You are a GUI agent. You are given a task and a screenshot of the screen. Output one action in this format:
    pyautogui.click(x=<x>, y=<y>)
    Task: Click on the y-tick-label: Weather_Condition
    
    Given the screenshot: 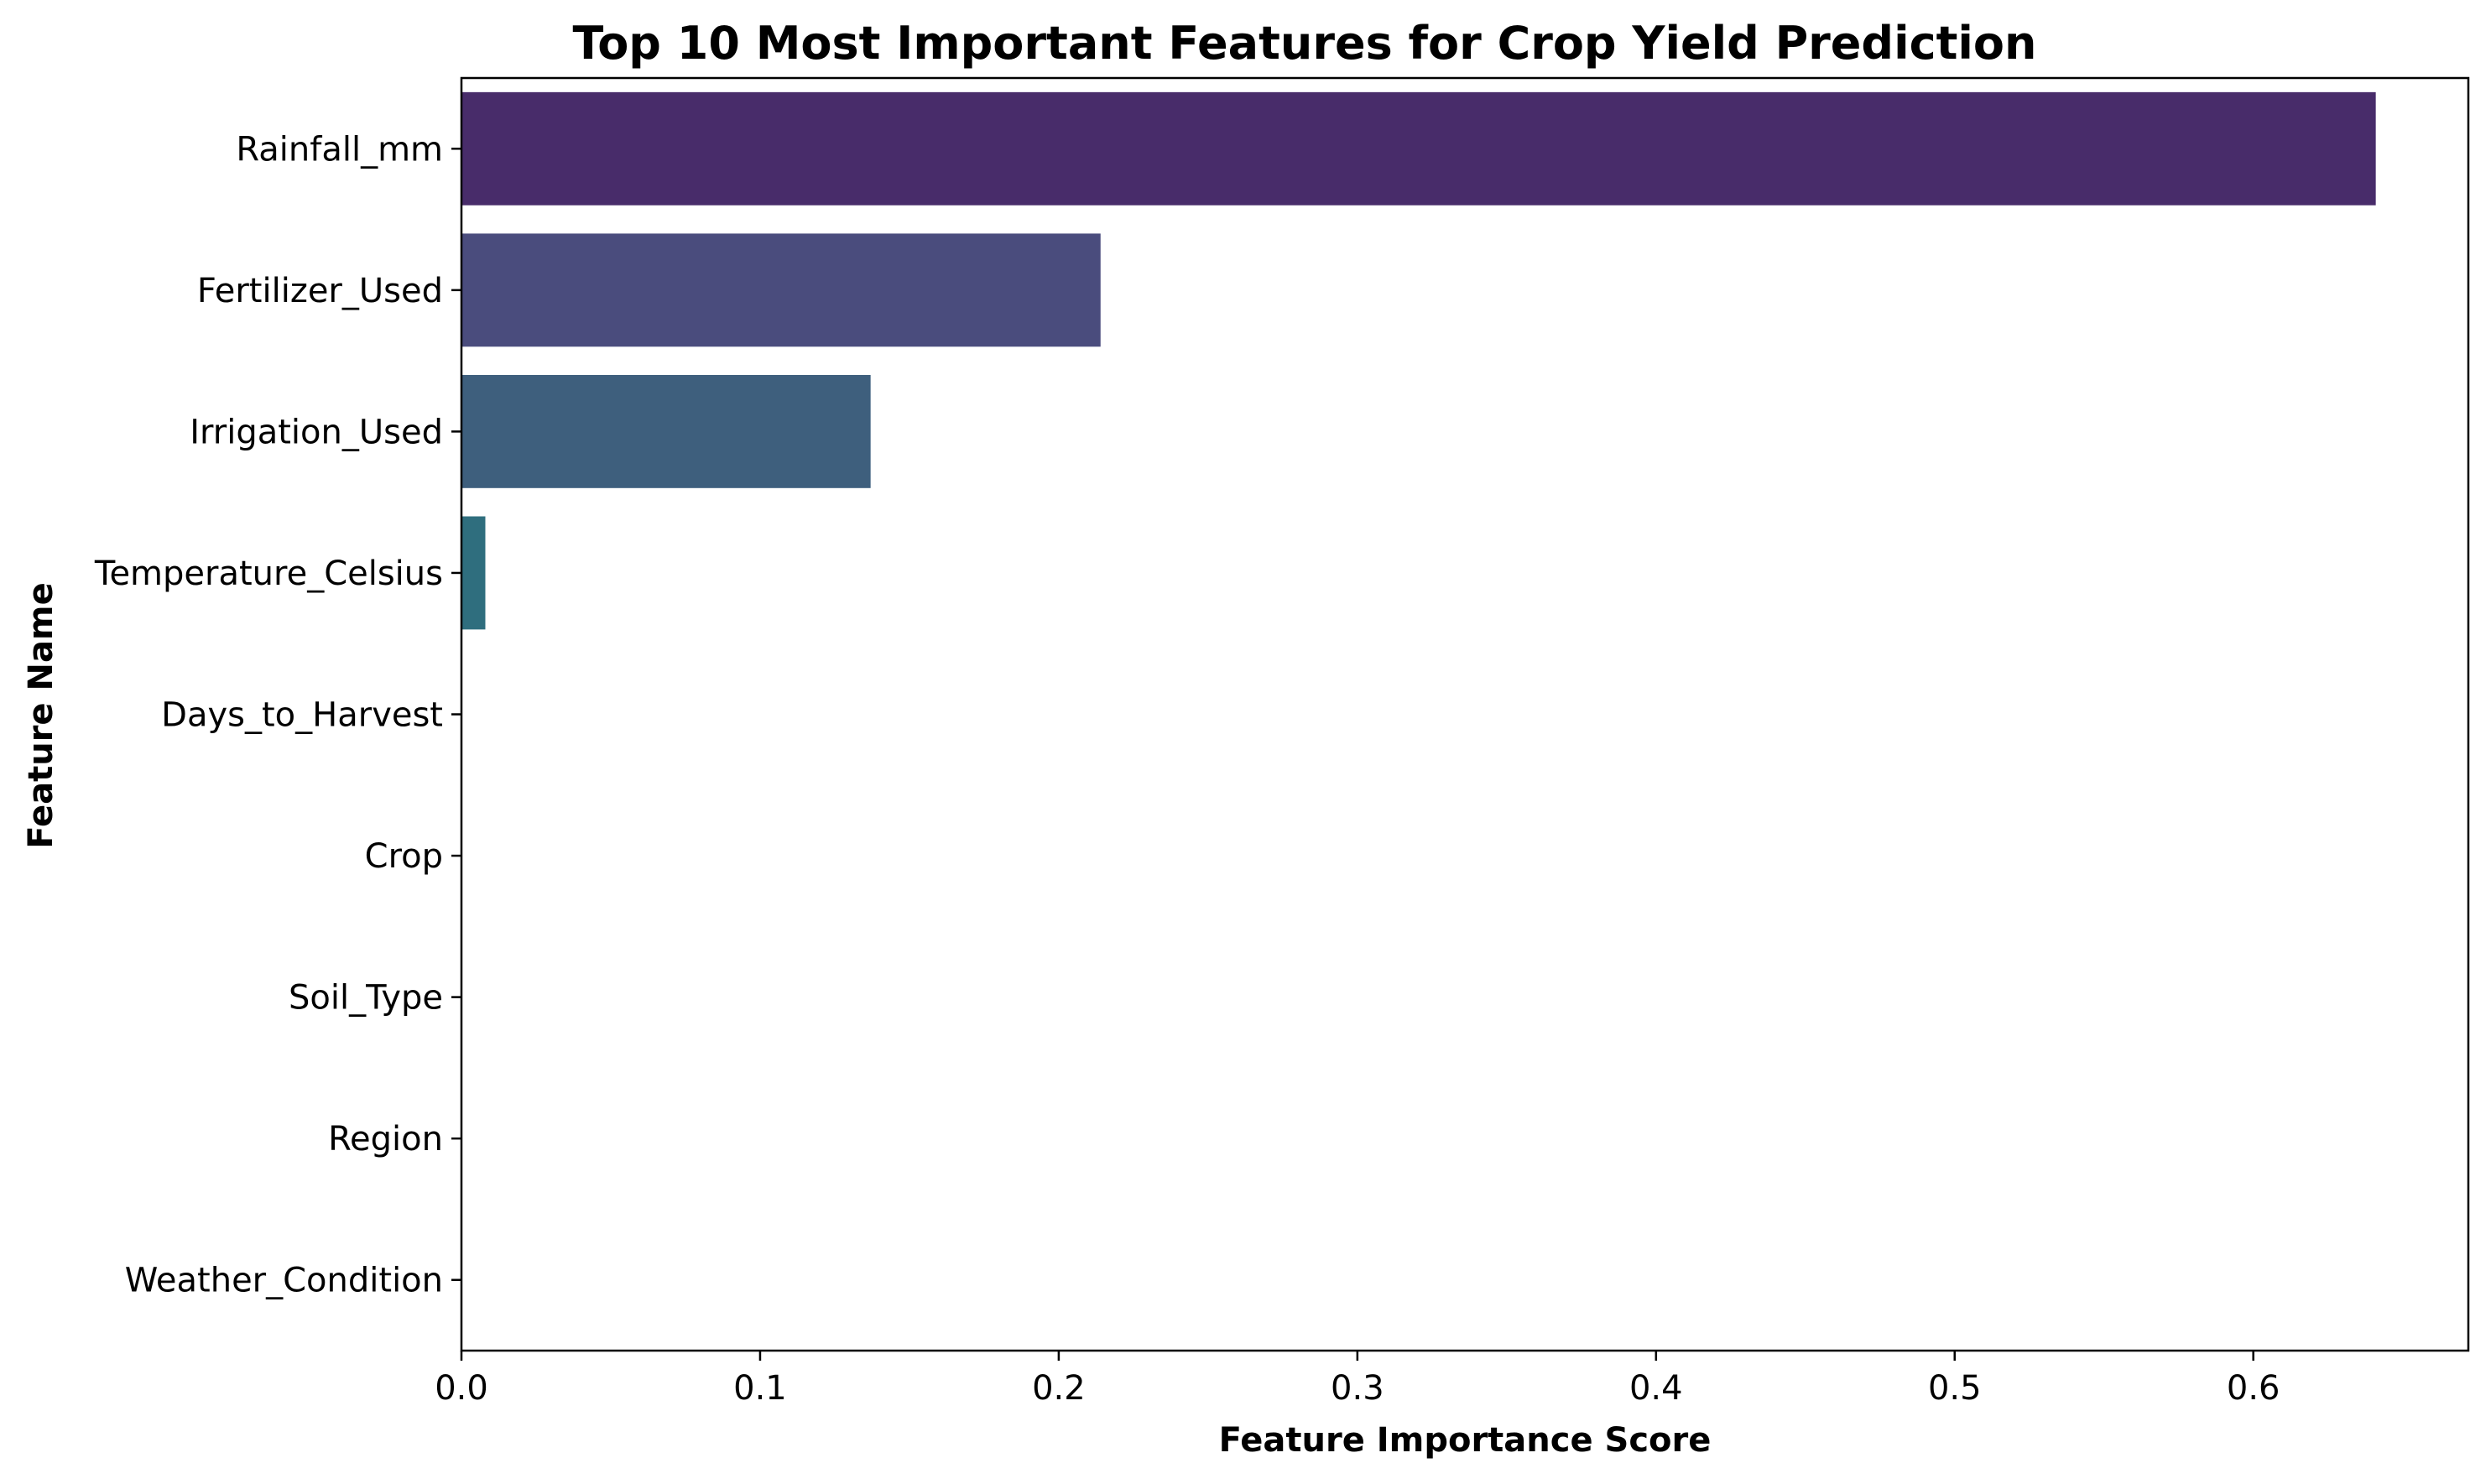 What is the action you would take?
    pyautogui.click(x=284, y=1281)
    